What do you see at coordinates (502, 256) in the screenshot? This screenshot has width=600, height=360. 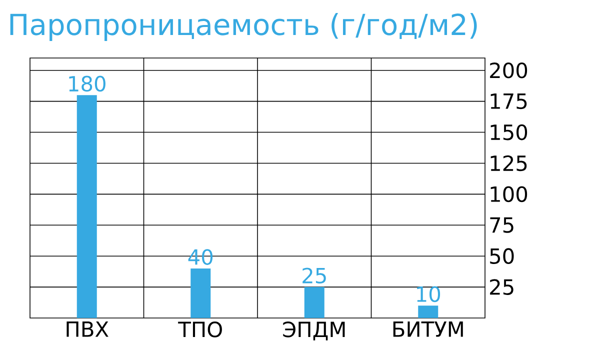 I see `y-tick-label: 50` at bounding box center [502, 256].